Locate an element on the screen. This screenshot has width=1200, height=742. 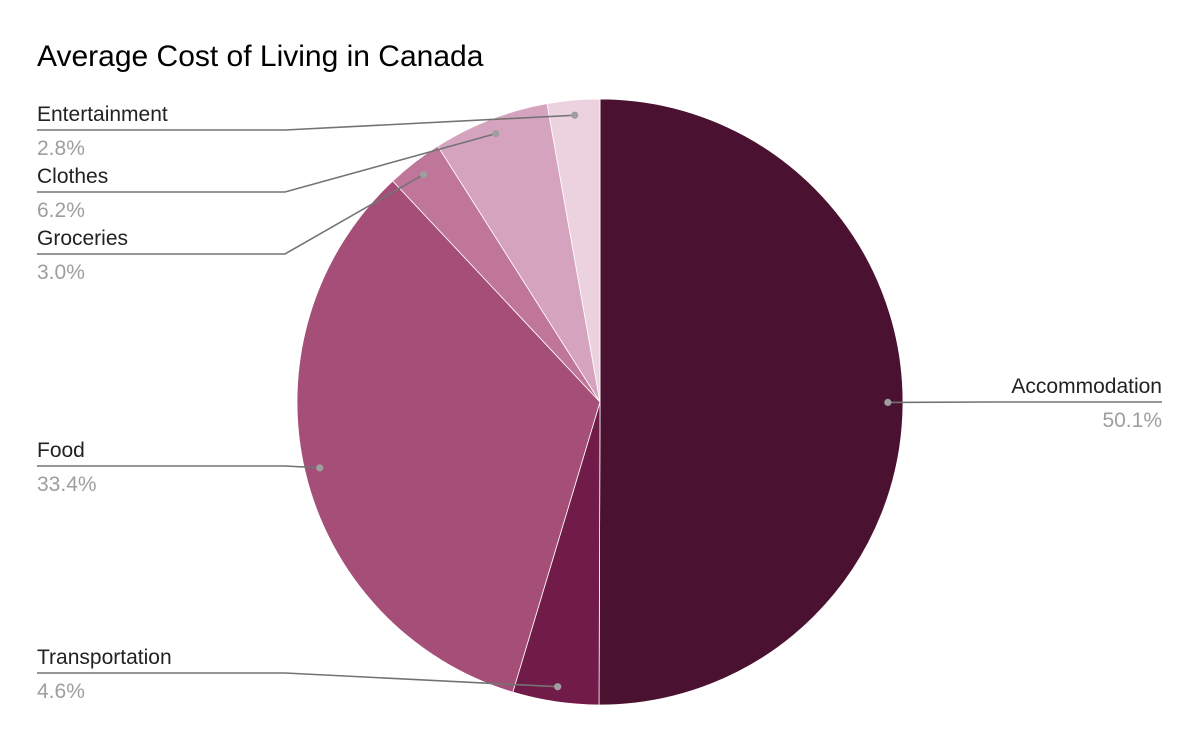
leader-dot-clothes is located at coordinates (496, 134).